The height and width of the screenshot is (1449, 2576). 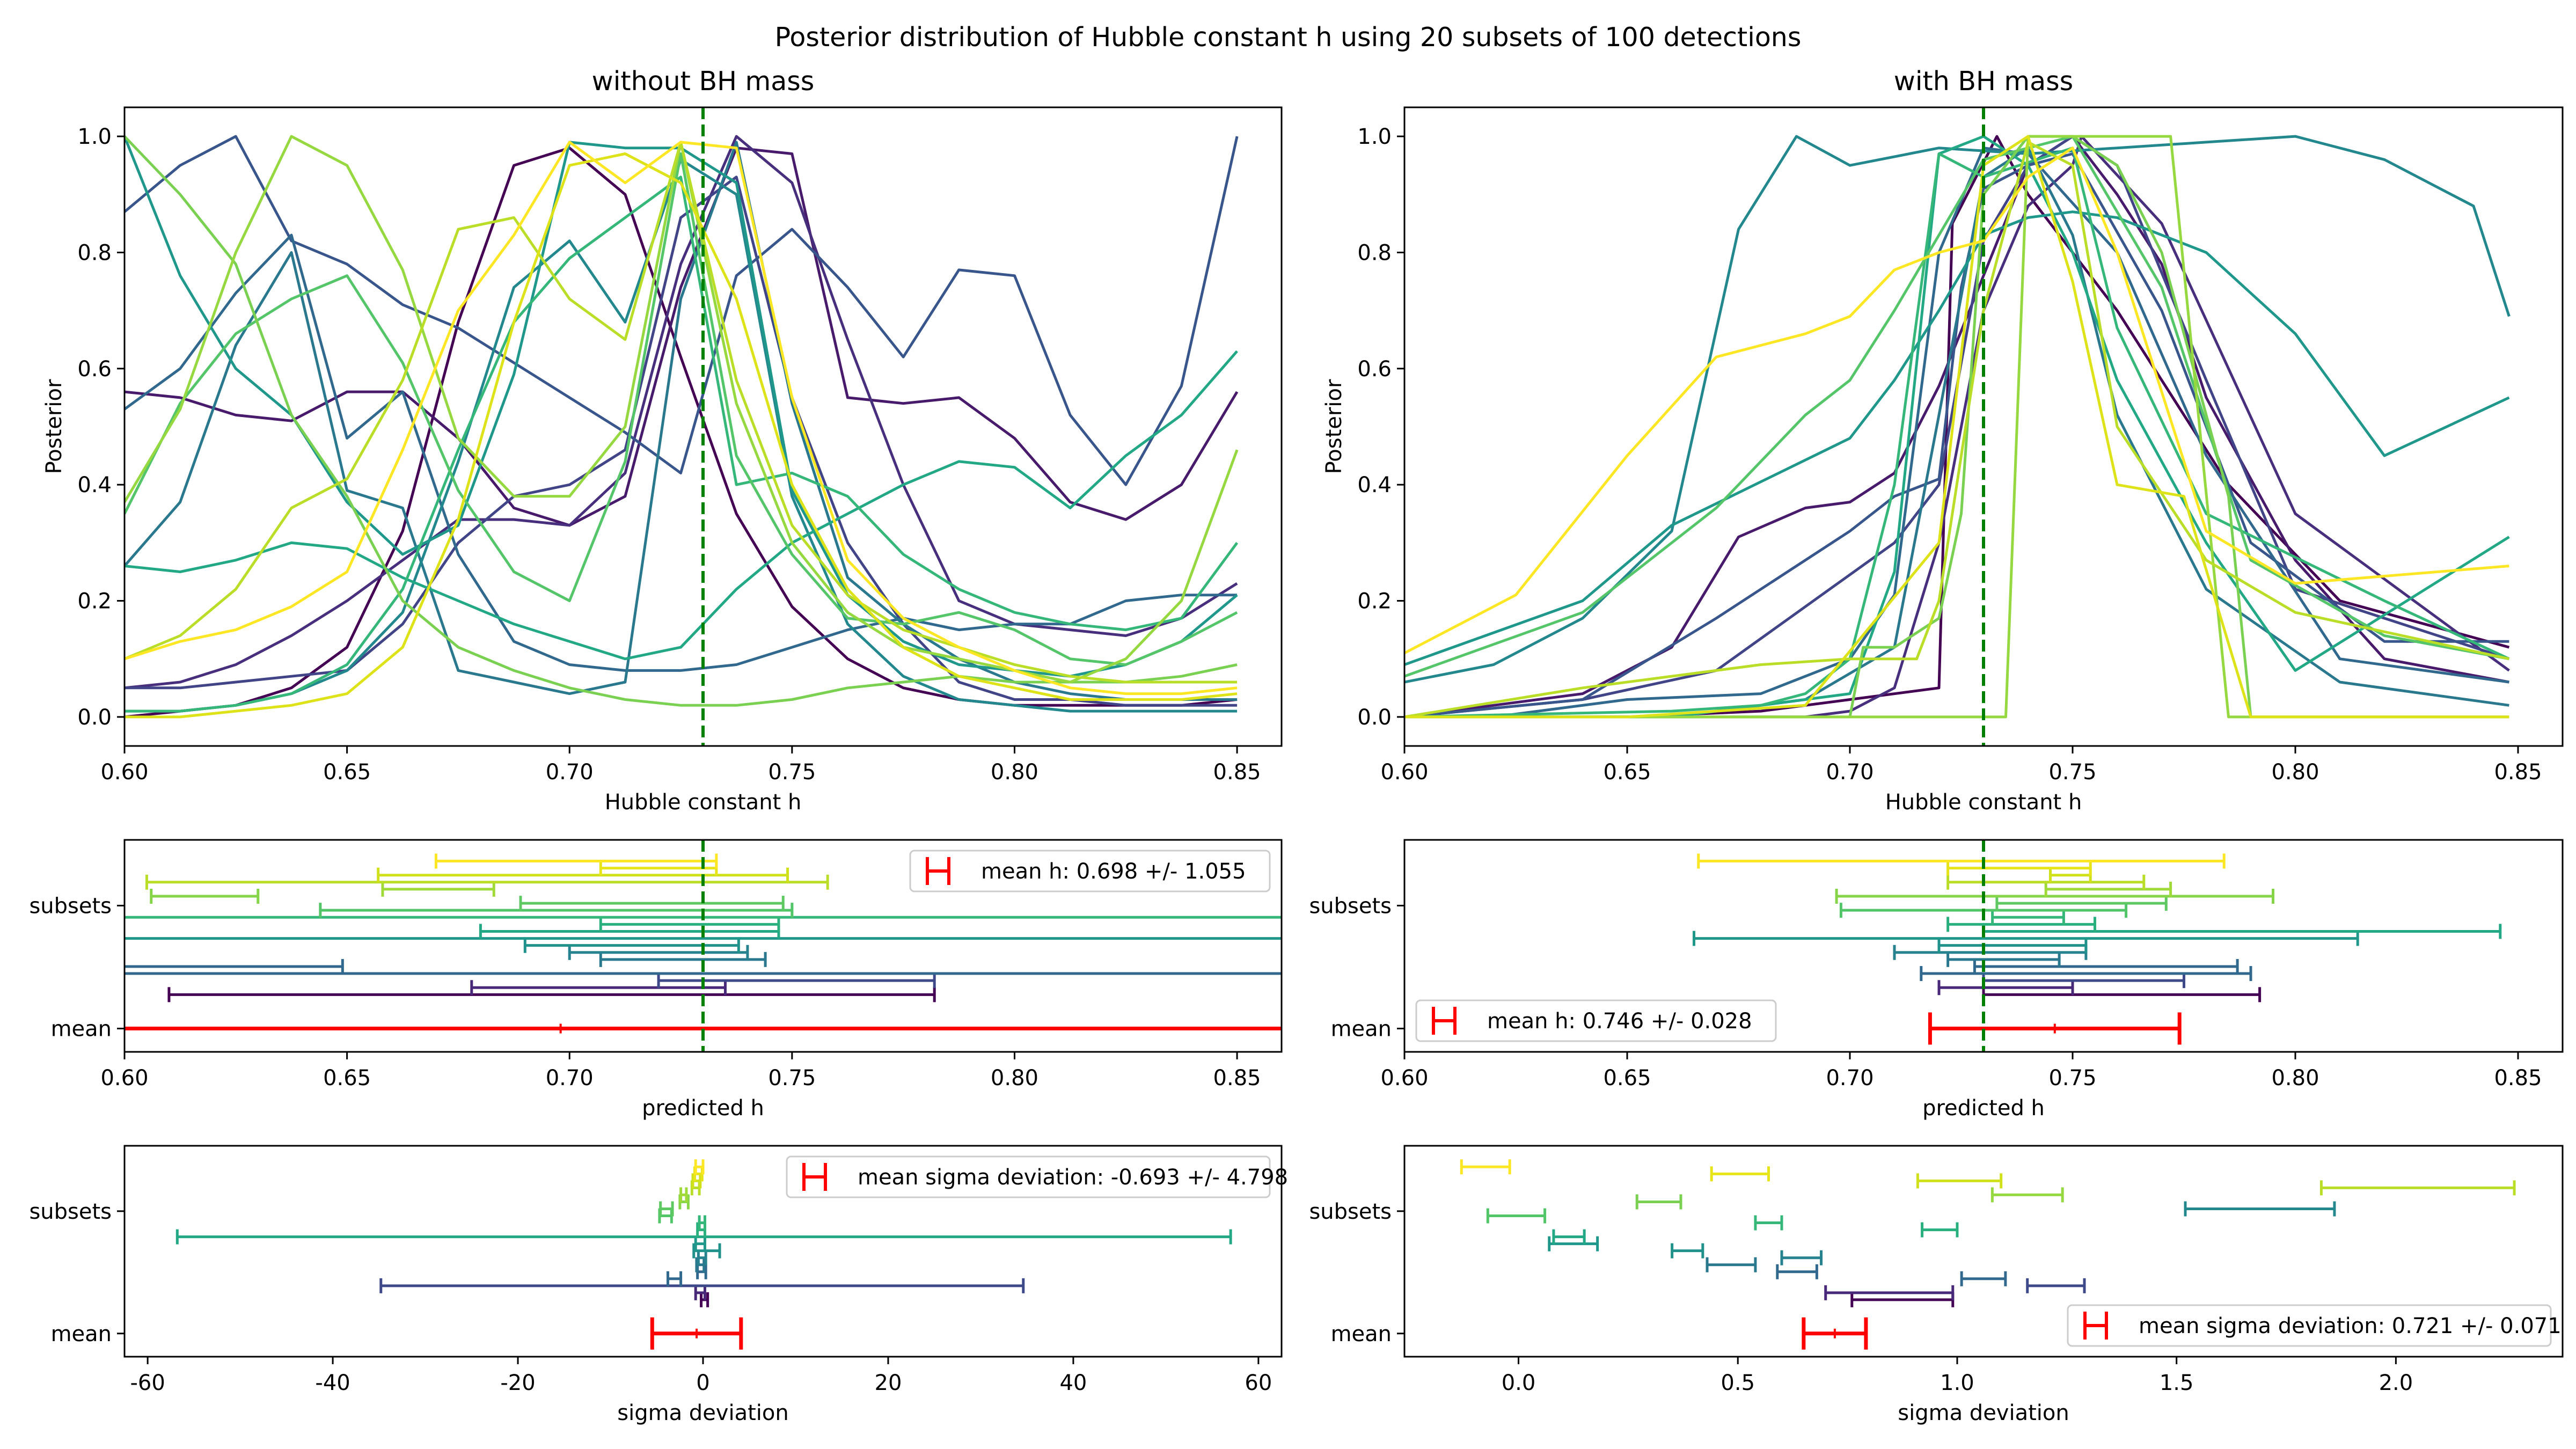 What do you see at coordinates (888, 1383) in the screenshot?
I see `x-tick-label: 20` at bounding box center [888, 1383].